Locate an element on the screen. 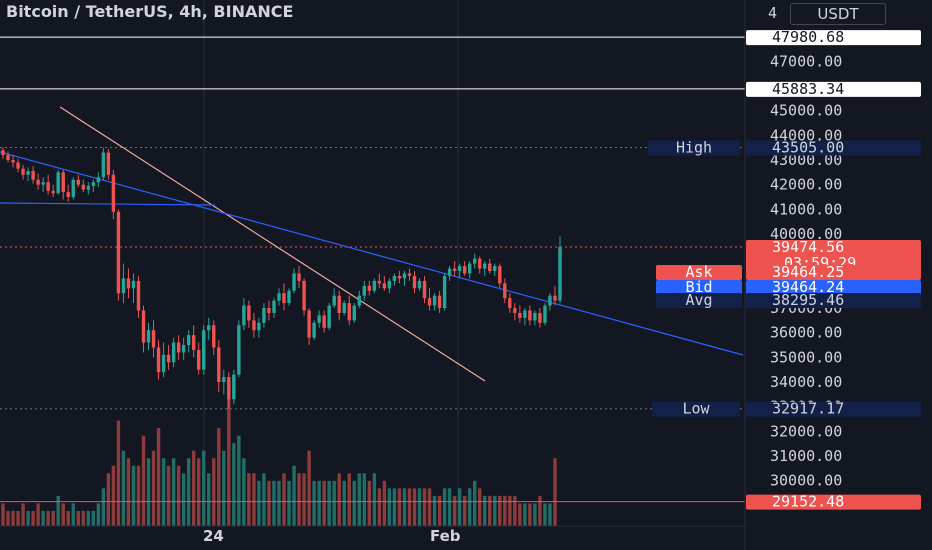 Image resolution: width=932 pixels, height=550 pixels. level2-value-box is located at coordinates (833, 89).